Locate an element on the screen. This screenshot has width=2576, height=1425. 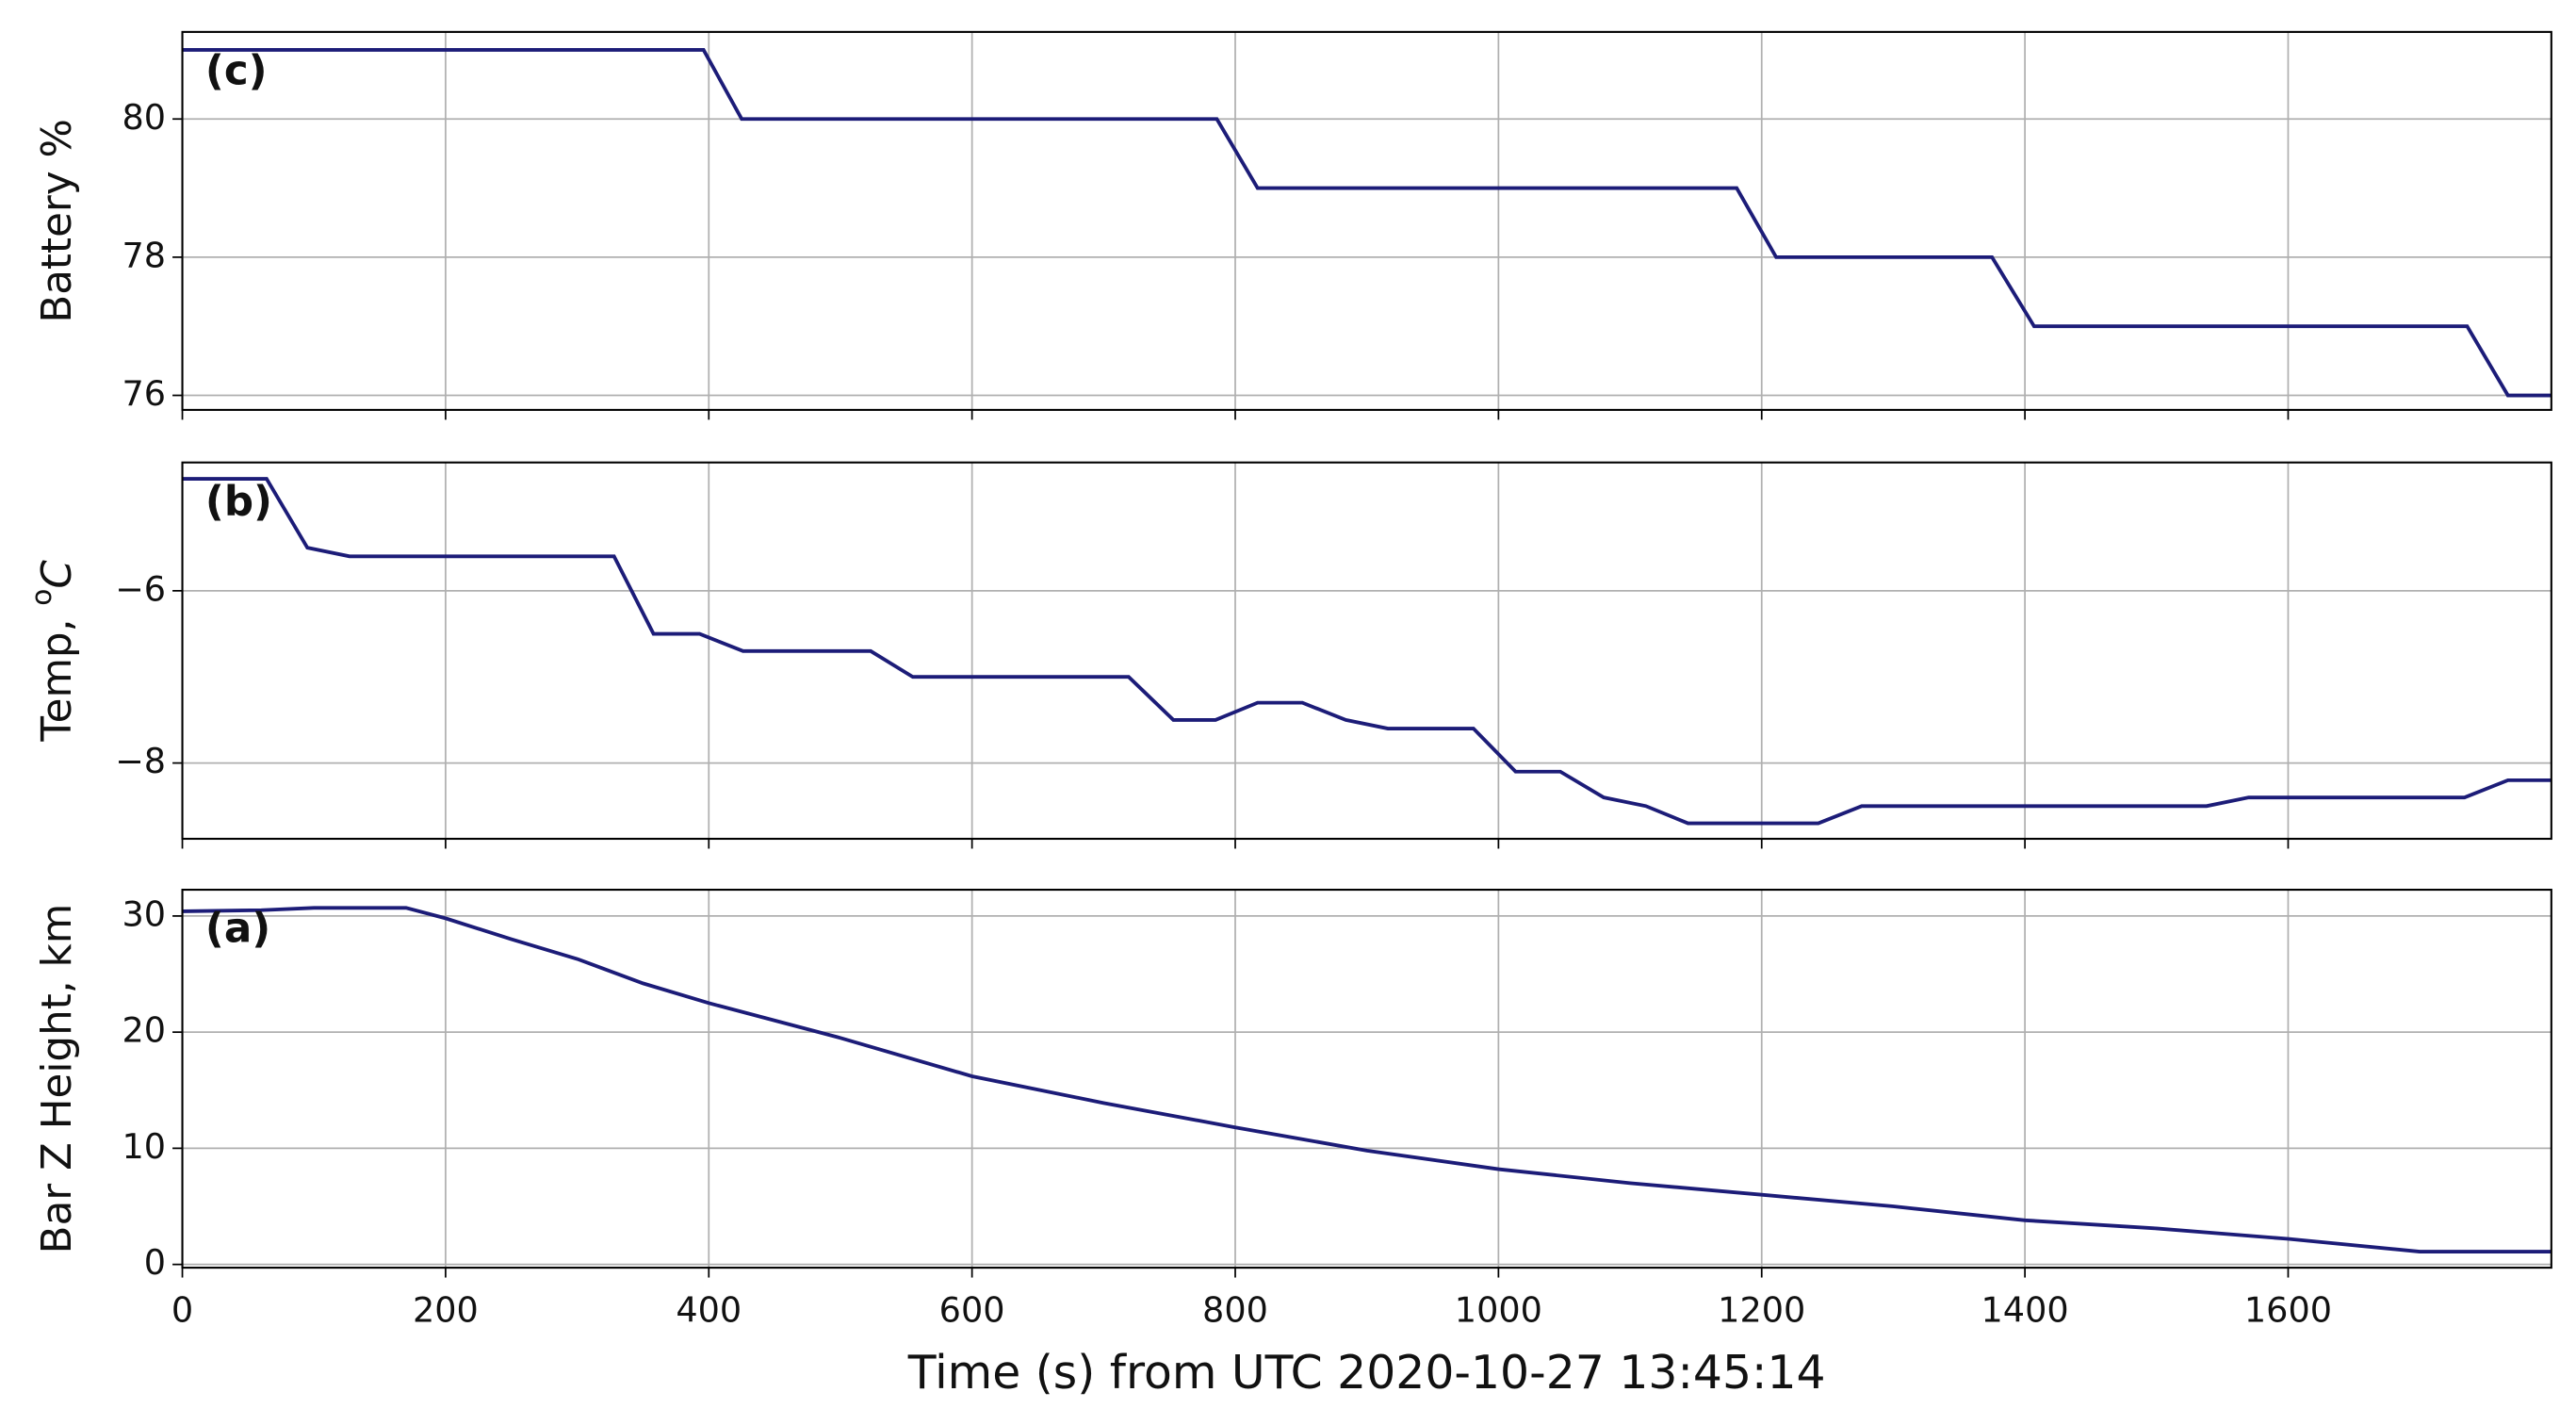
y-axis-label: Battery % is located at coordinates (57, 221).